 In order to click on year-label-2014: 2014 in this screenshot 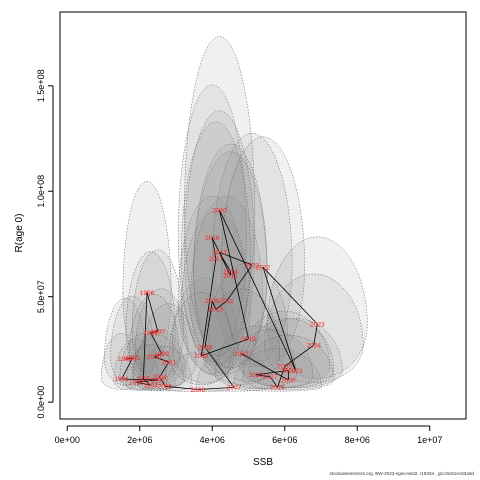, I will do `click(230, 272)`.